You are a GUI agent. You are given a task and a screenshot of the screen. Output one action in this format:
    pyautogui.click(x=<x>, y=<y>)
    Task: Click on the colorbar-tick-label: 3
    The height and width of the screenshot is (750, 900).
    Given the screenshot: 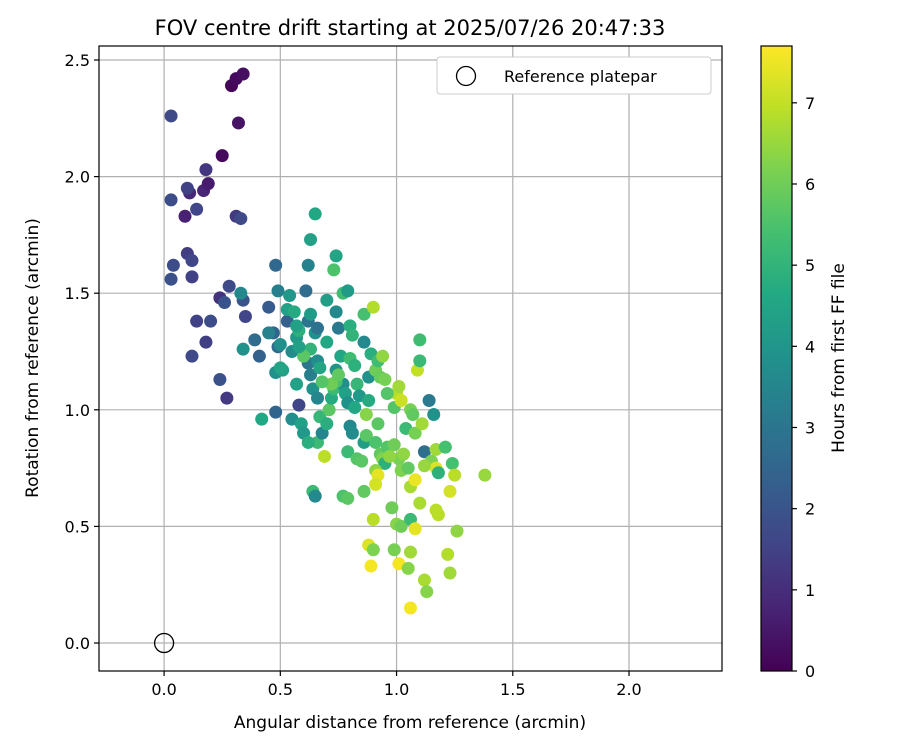 What is the action you would take?
    pyautogui.click(x=810, y=427)
    